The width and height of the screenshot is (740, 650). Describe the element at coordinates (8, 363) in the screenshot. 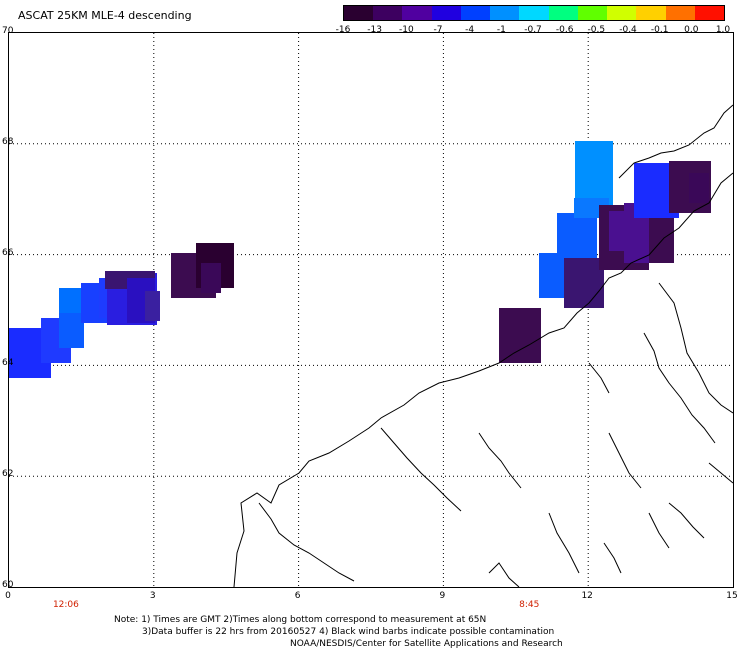

I see `latitude-label: 64` at that location.